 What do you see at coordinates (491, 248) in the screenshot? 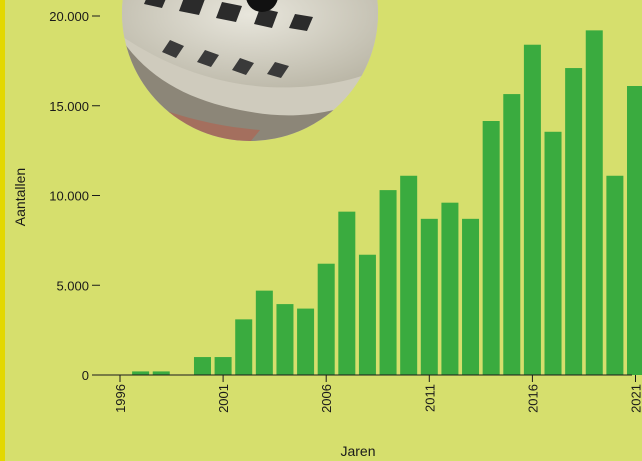
I see `bar-2014` at bounding box center [491, 248].